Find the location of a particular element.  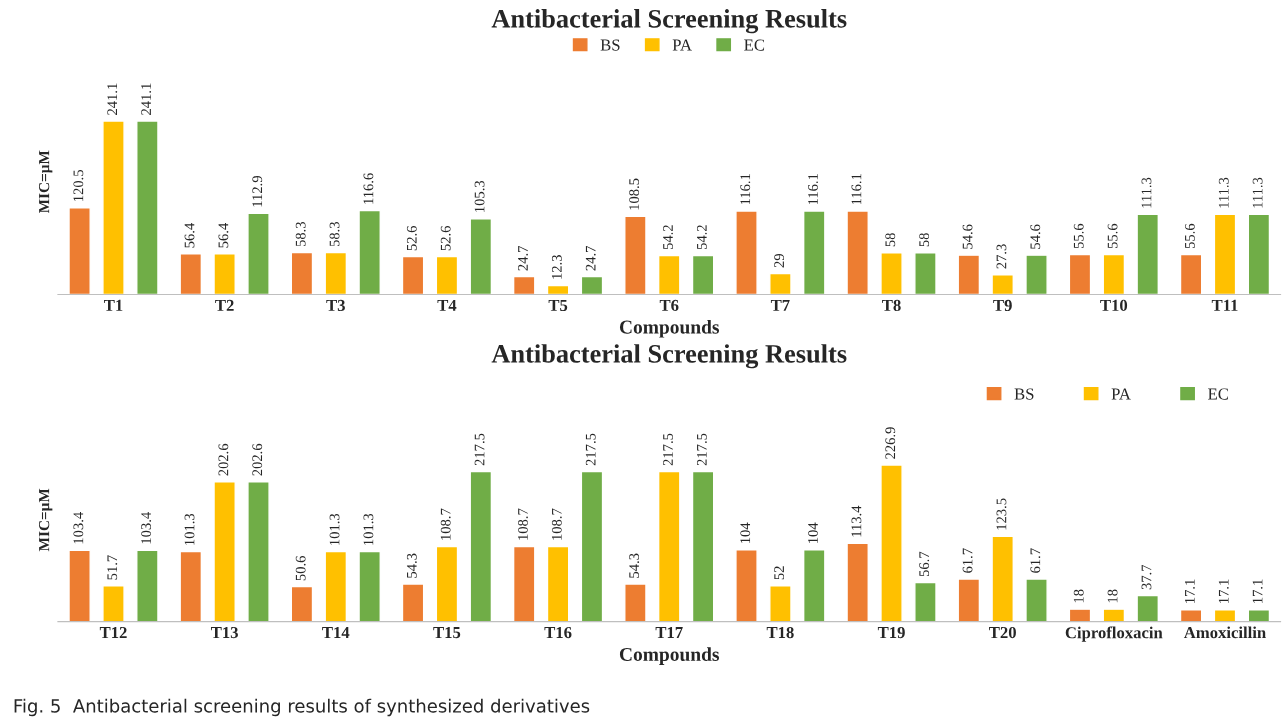

data-label: 52 is located at coordinates (779, 573).